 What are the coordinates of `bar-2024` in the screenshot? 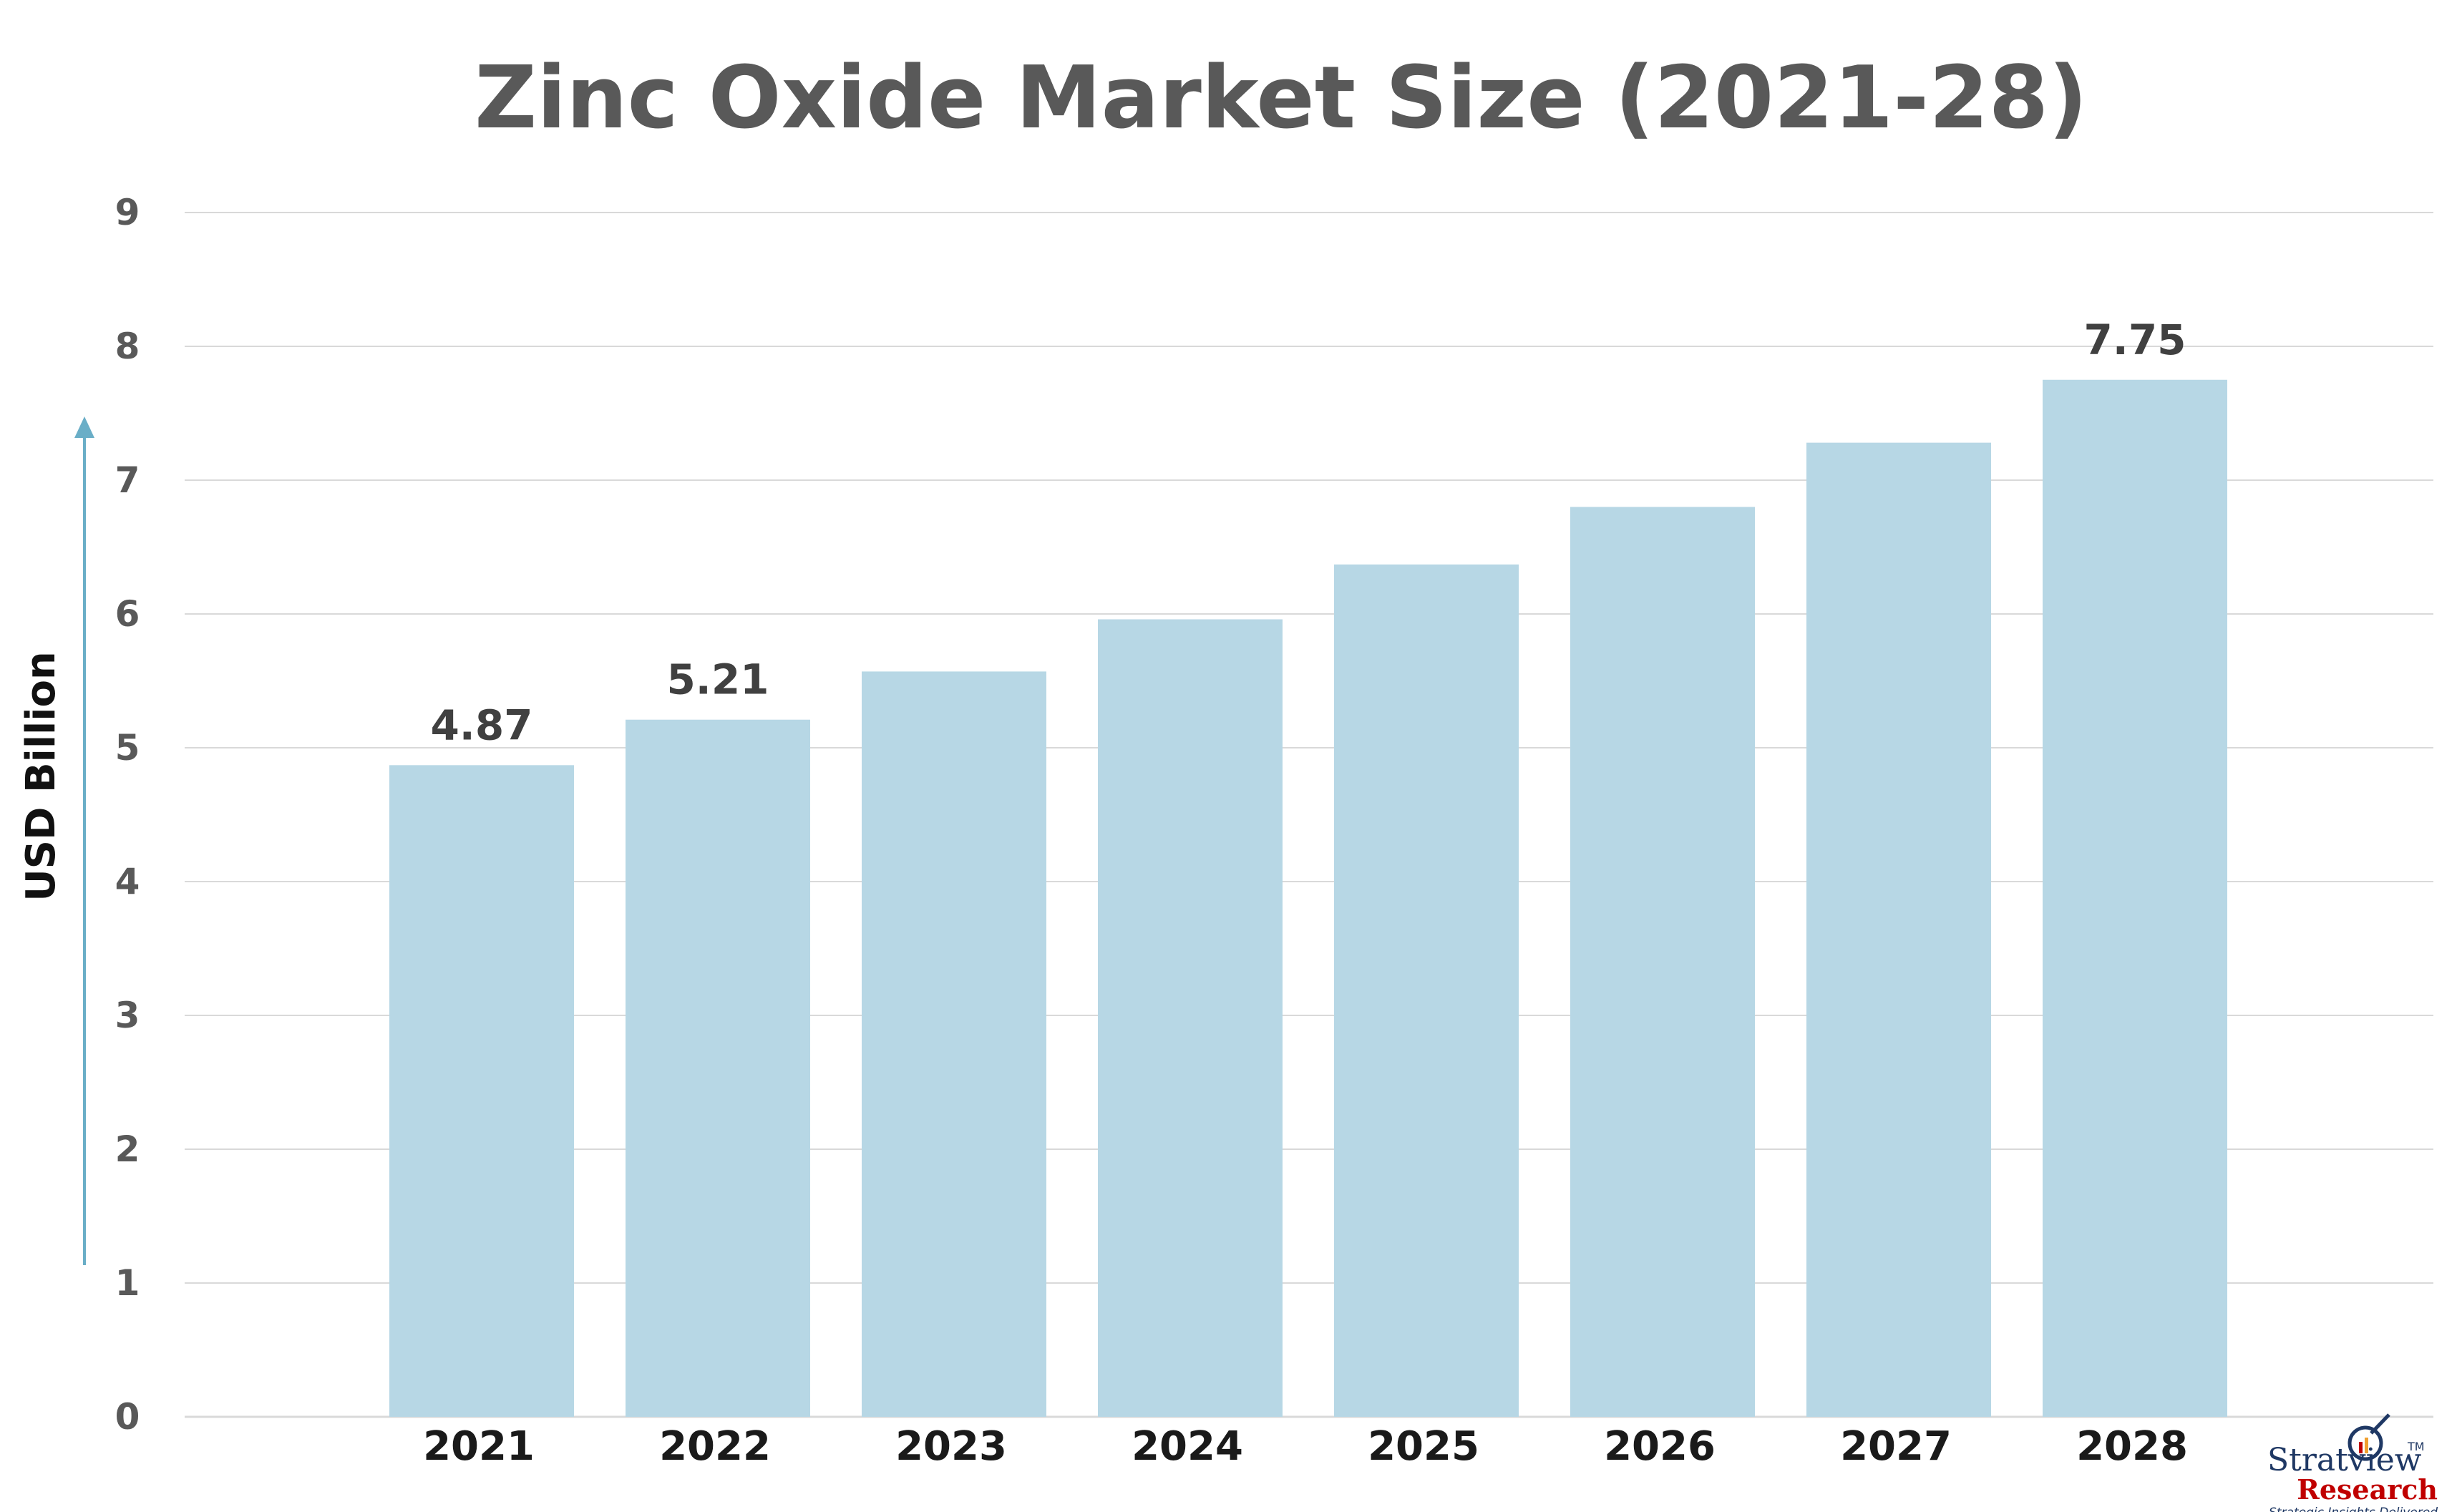 It's located at (1190, 1018).